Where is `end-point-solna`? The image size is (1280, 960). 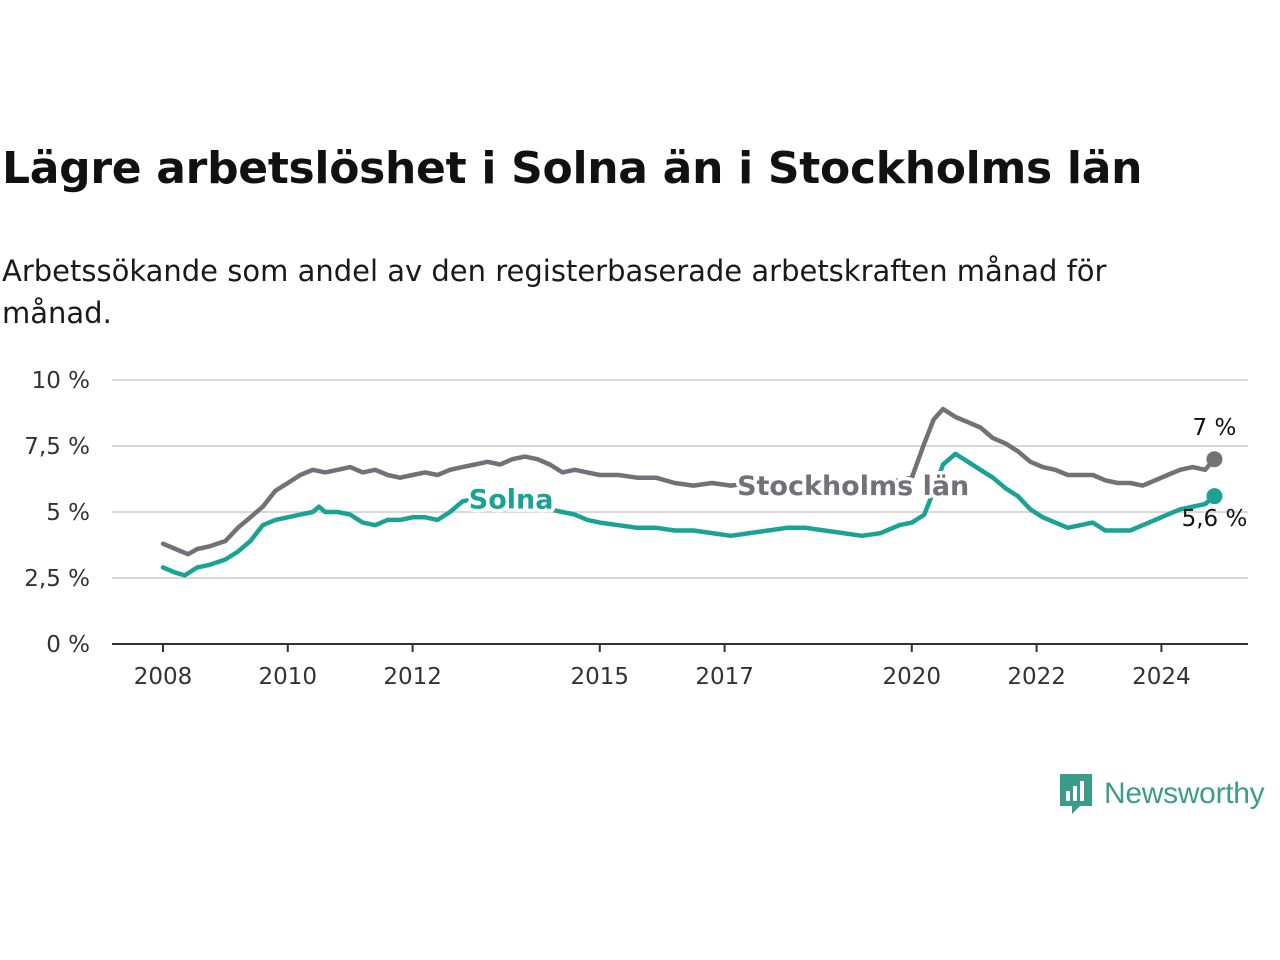 end-point-solna is located at coordinates (1214, 496).